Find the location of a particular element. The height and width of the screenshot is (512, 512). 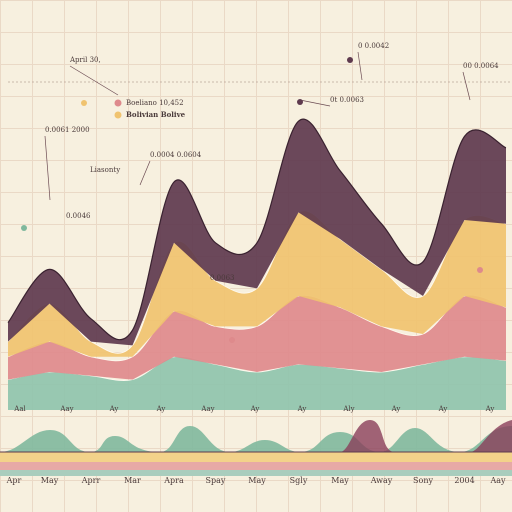

x-tick-label: 2004 is located at coordinates (464, 480).